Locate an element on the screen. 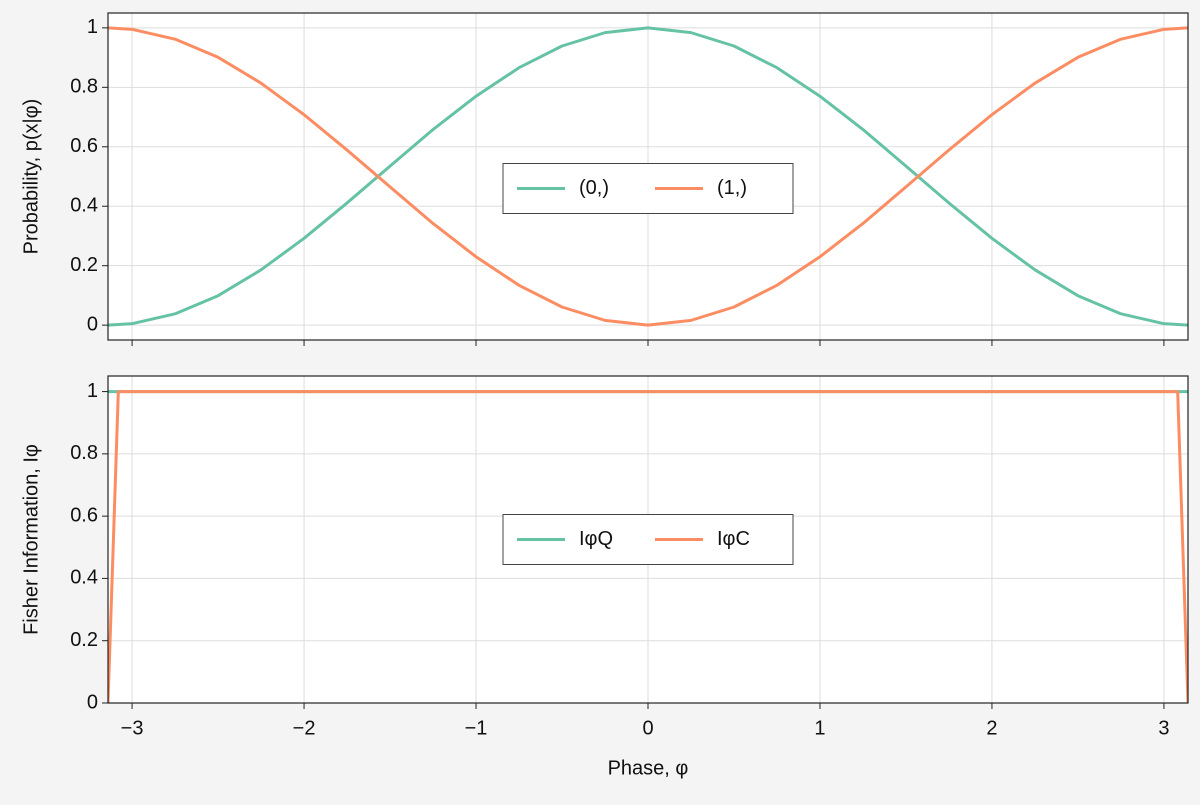 The width and height of the screenshot is (1200, 805). x-tick-label: 0 is located at coordinates (647, 728).